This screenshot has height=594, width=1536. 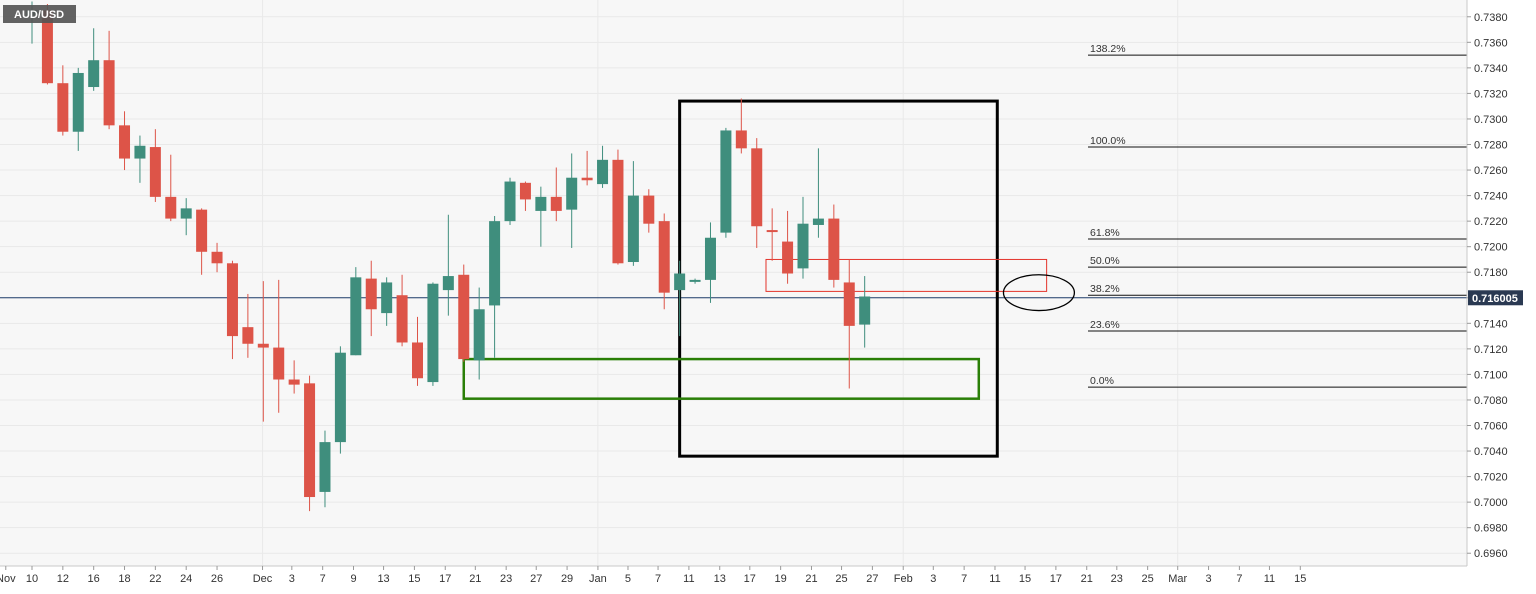 What do you see at coordinates (217, 579) in the screenshot?
I see `x-tick-label: 26` at bounding box center [217, 579].